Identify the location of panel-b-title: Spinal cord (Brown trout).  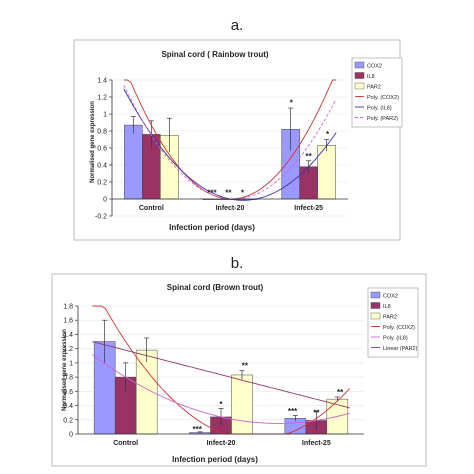
(215, 287).